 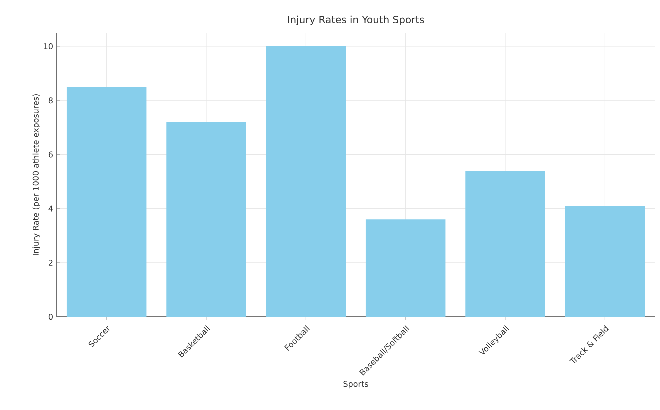 I want to click on chart-title: Injury Rates in Youth Sports, so click(x=356, y=21).